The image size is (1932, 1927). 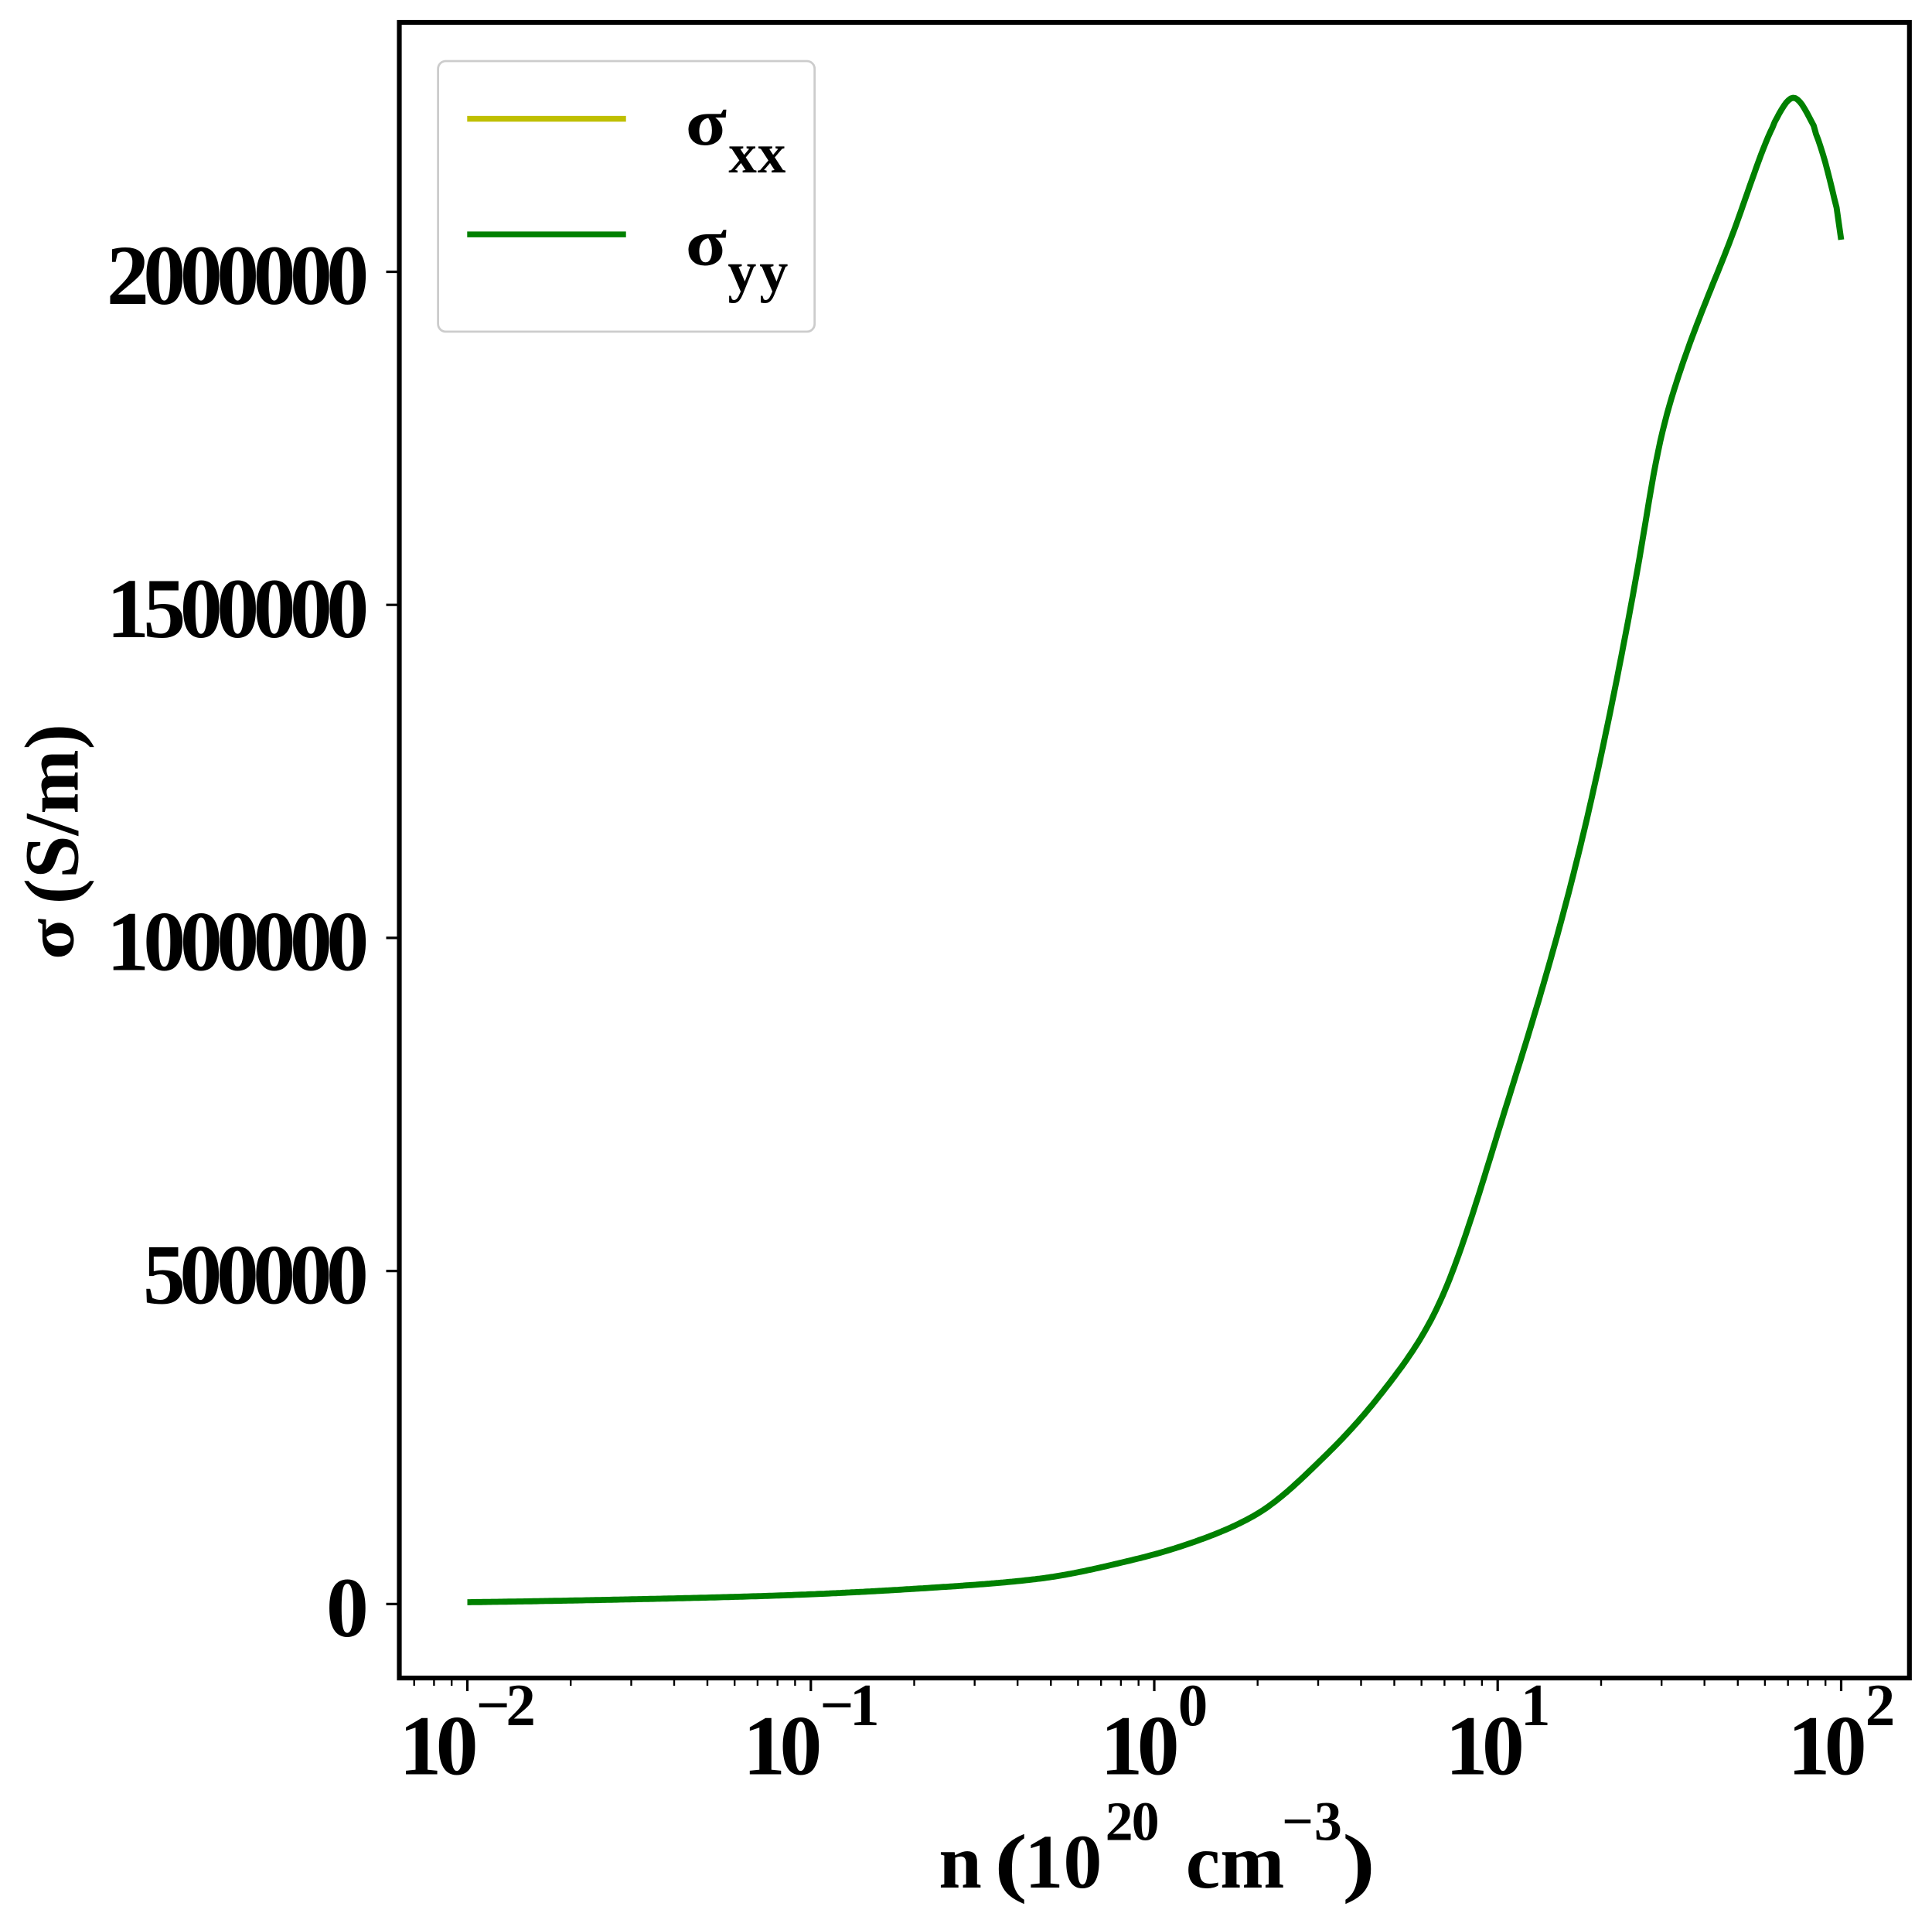 What do you see at coordinates (237, 942) in the screenshot?
I see `svg-text: 1000000` at bounding box center [237, 942].